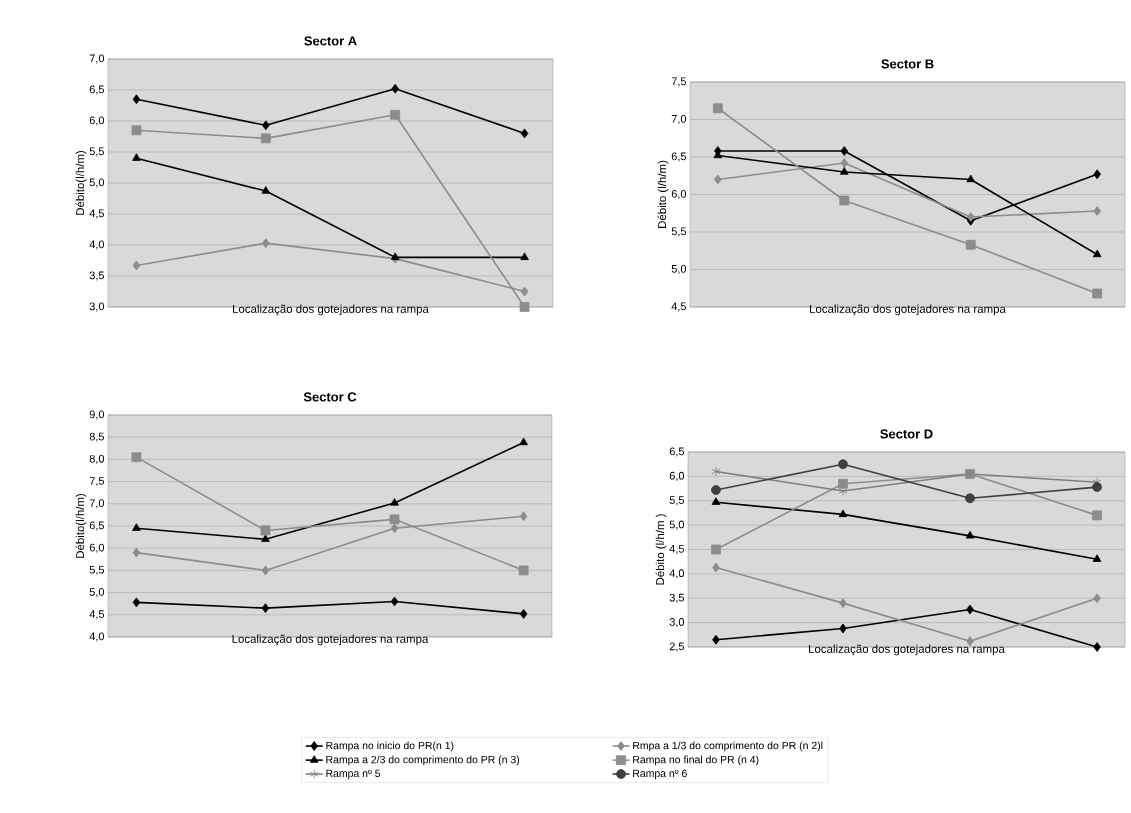  What do you see at coordinates (330, 397) in the screenshot?
I see `chart-title: Sector C` at bounding box center [330, 397].